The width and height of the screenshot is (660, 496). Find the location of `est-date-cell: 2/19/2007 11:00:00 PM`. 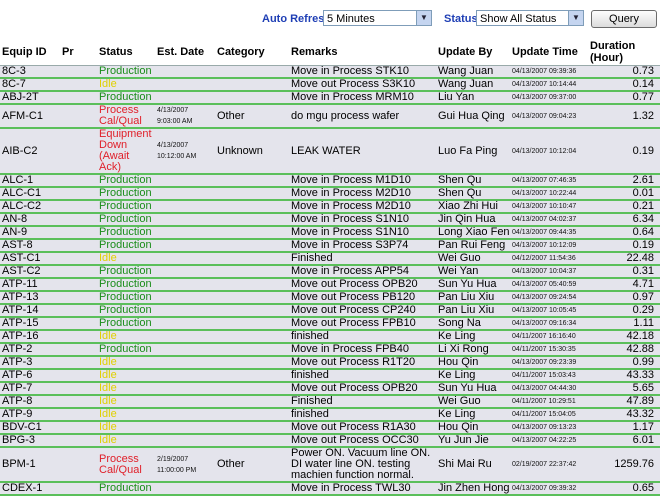

est-date-cell: 2/19/2007 11:00:00 PM is located at coordinates (185, 465).